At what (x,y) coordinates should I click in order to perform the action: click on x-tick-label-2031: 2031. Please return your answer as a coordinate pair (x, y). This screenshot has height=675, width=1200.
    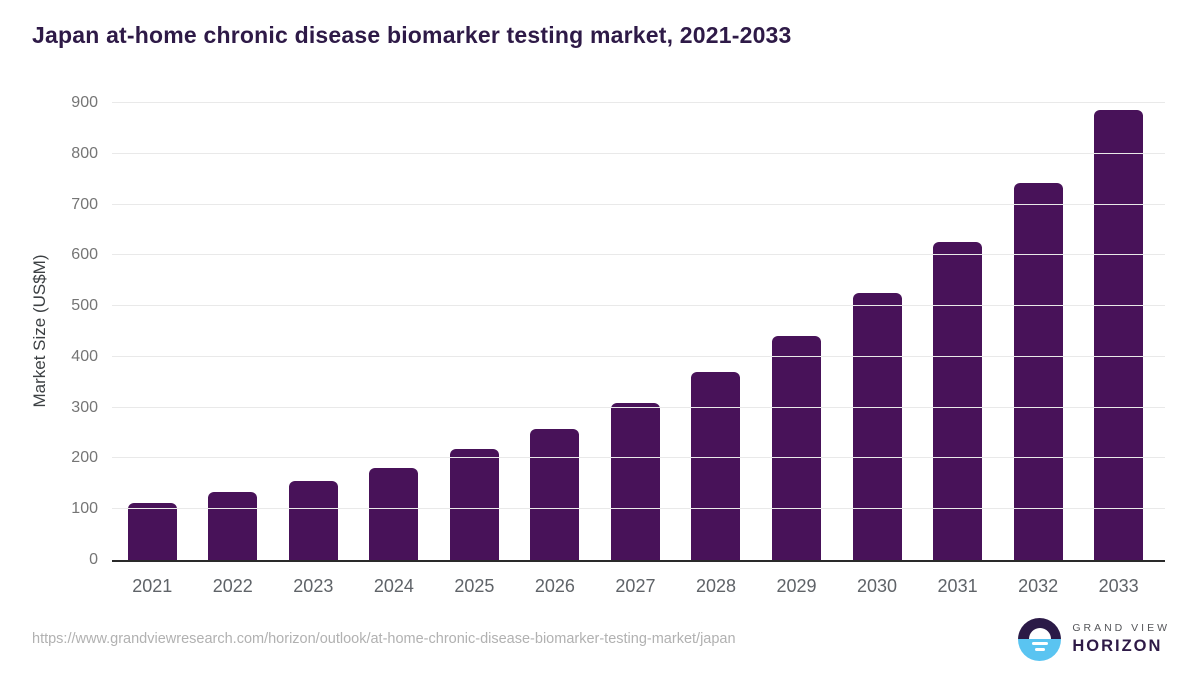
    Looking at the image, I should click on (957, 586).